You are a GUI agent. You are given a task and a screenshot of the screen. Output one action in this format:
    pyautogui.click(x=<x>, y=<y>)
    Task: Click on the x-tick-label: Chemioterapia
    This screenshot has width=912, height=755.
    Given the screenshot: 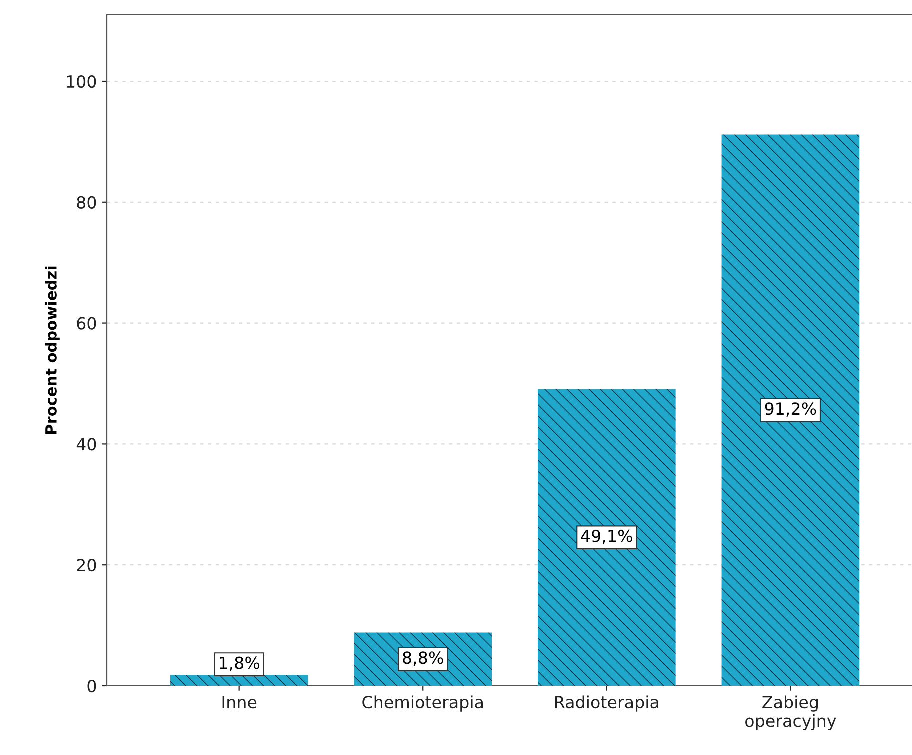 What is the action you would take?
    pyautogui.click(x=422, y=704)
    